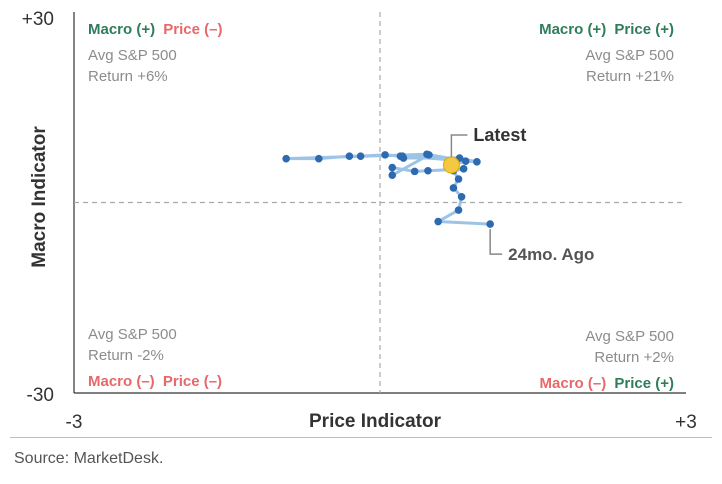 The height and width of the screenshot is (484, 722). What do you see at coordinates (375, 421) in the screenshot?
I see `x-axis-title: Price Indicator` at bounding box center [375, 421].